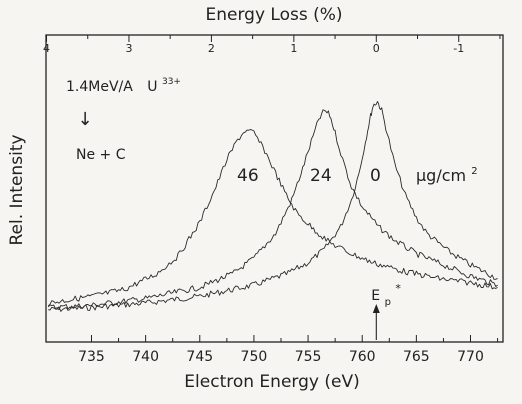  I want to click on peak-label-46: 46, so click(248, 176).